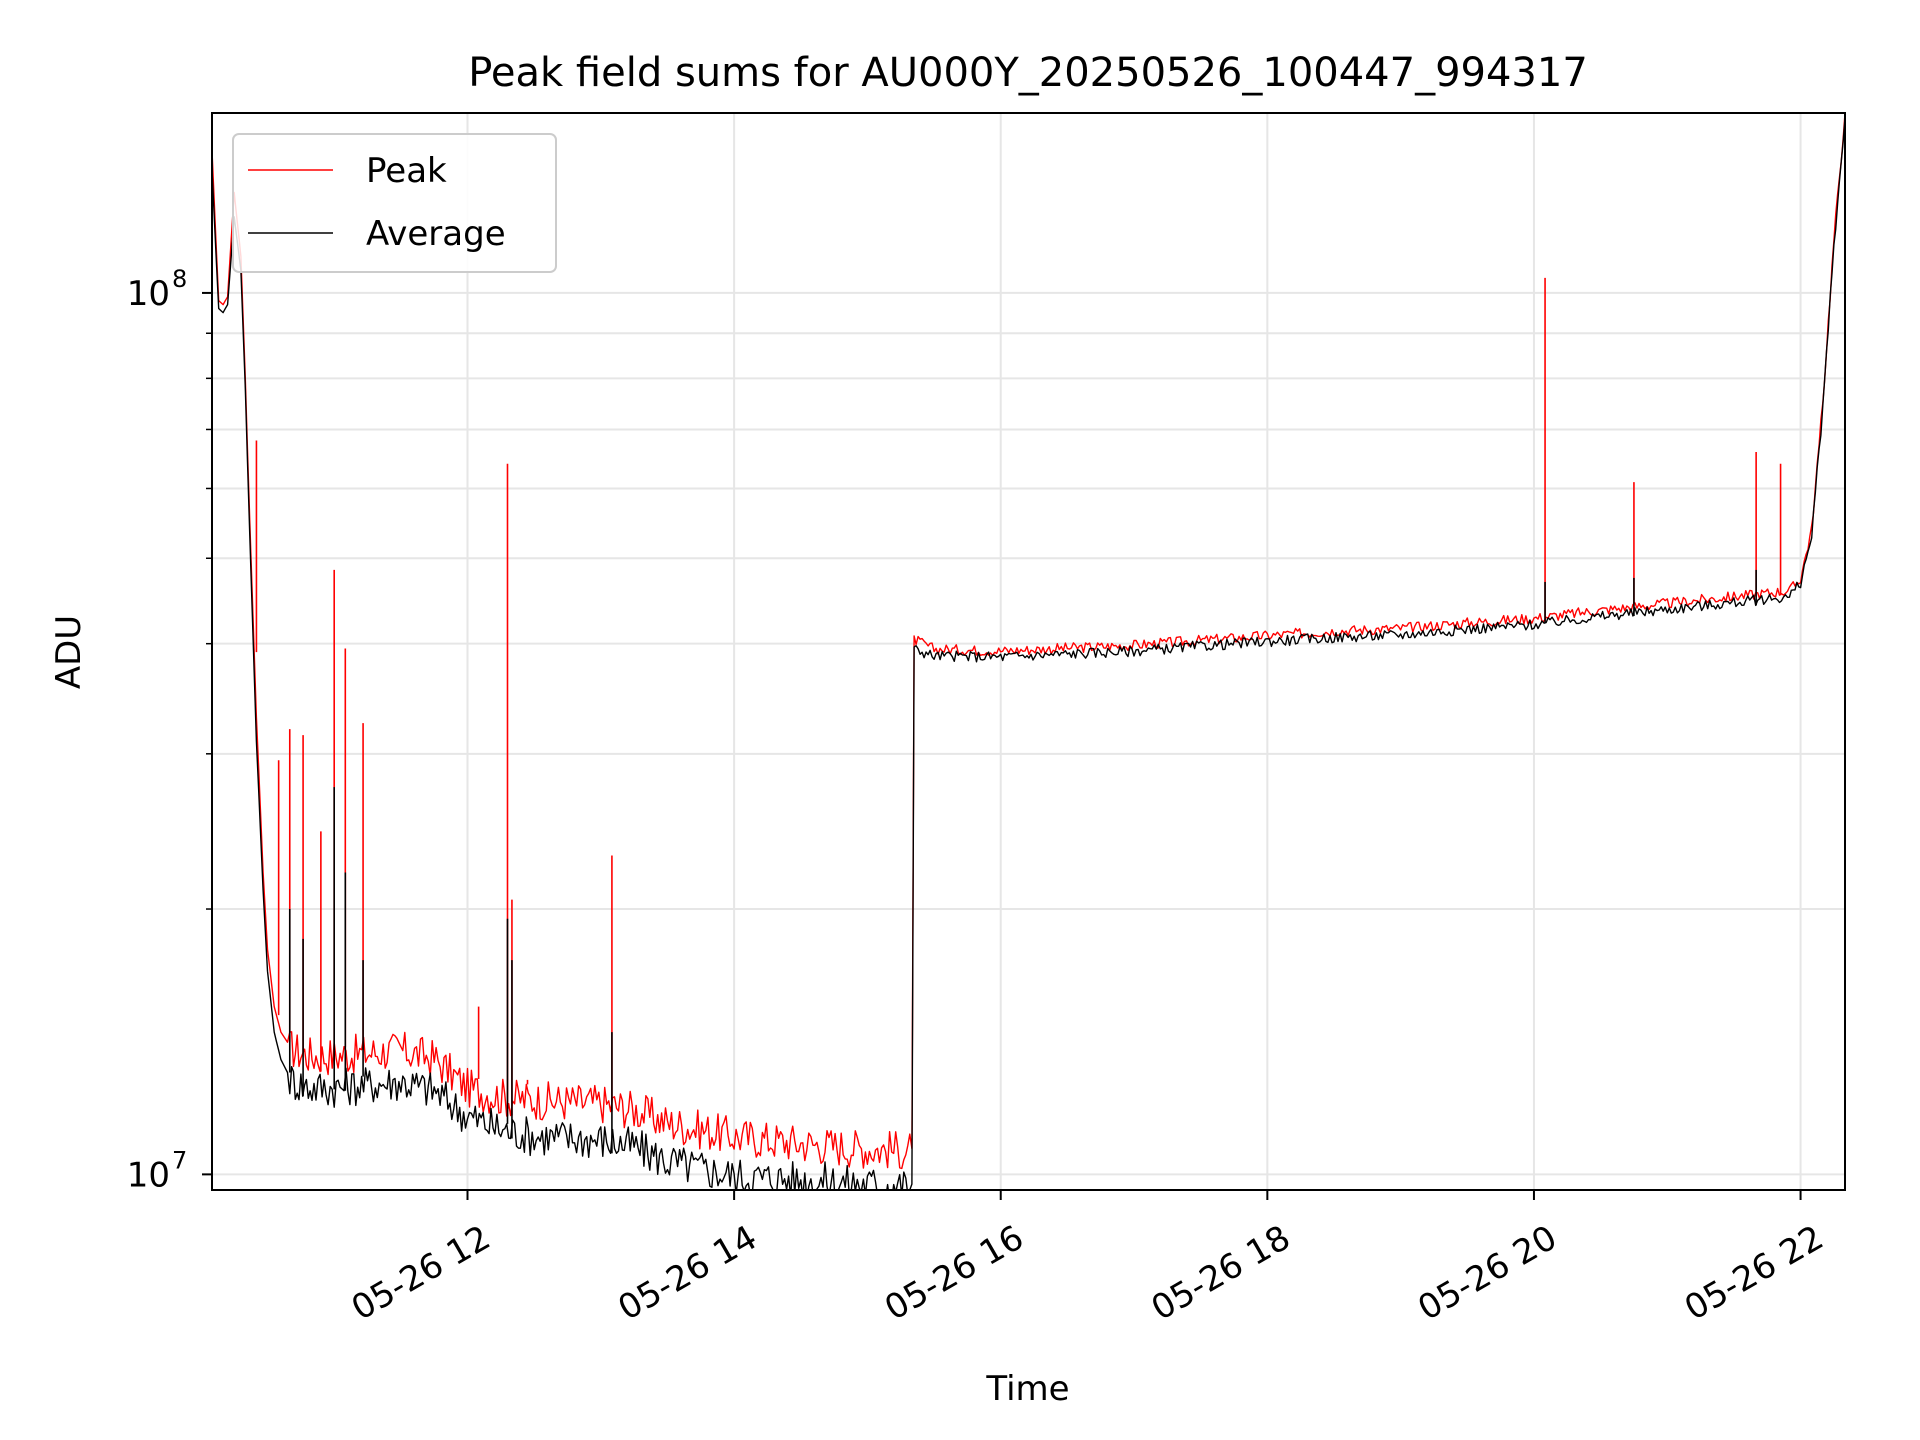  I want to click on legend-frame, so click(394, 203).